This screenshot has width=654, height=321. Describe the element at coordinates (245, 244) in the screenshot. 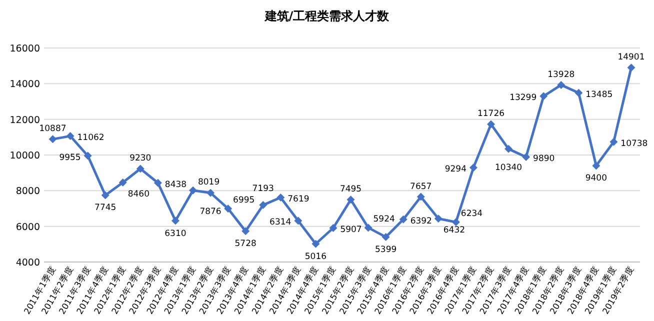

I see `data-label: 5728` at that location.